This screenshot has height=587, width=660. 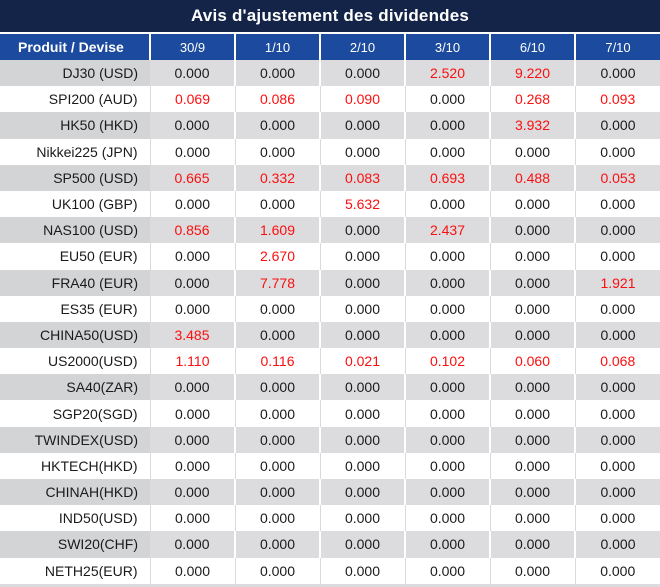 I want to click on value-cell: 0.665, so click(x=192, y=177).